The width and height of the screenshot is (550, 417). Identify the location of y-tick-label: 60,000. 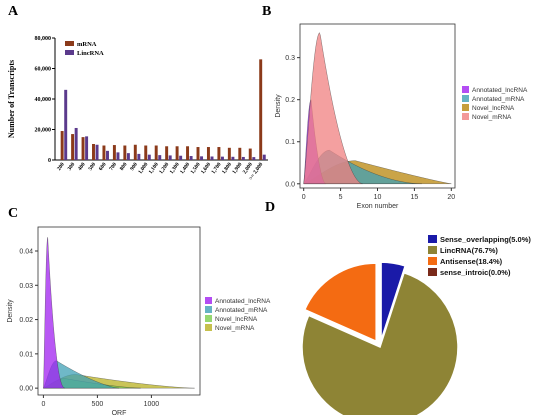
(43, 70).